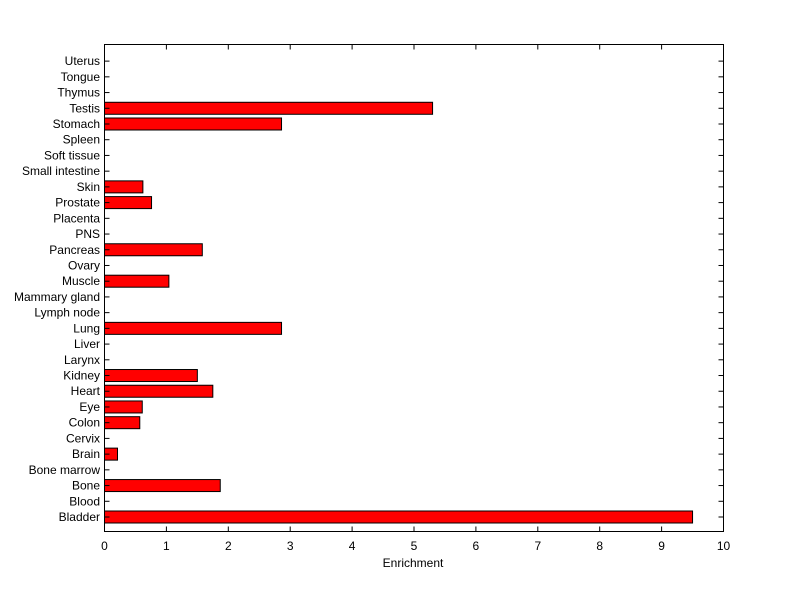 This screenshot has width=800, height=599. Describe the element at coordinates (193, 124) in the screenshot. I see `bar-stomach` at that location.